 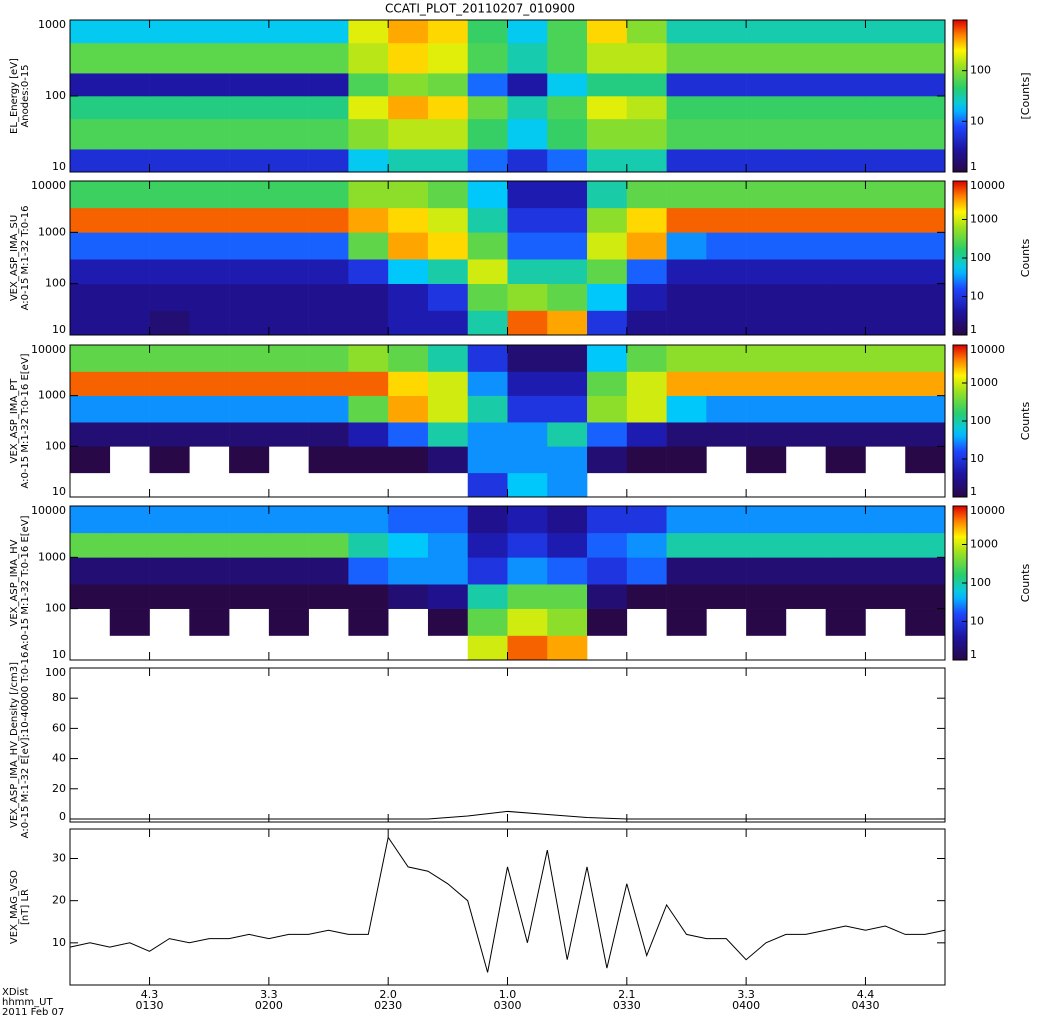 What do you see at coordinates (27, 1002) in the screenshot?
I see `x-axis-label: hhmm_UT` at bounding box center [27, 1002].